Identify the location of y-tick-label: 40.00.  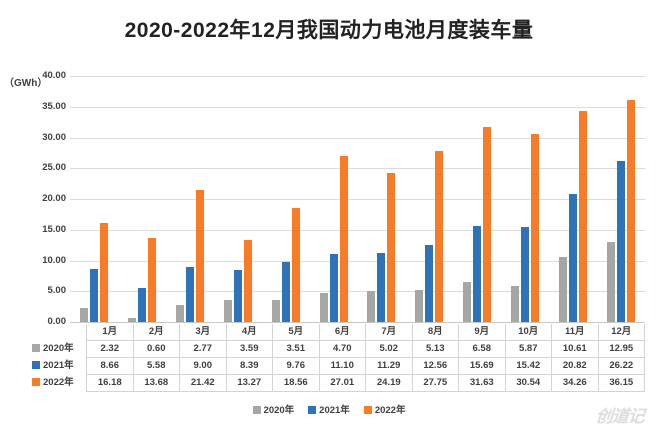
(54, 75).